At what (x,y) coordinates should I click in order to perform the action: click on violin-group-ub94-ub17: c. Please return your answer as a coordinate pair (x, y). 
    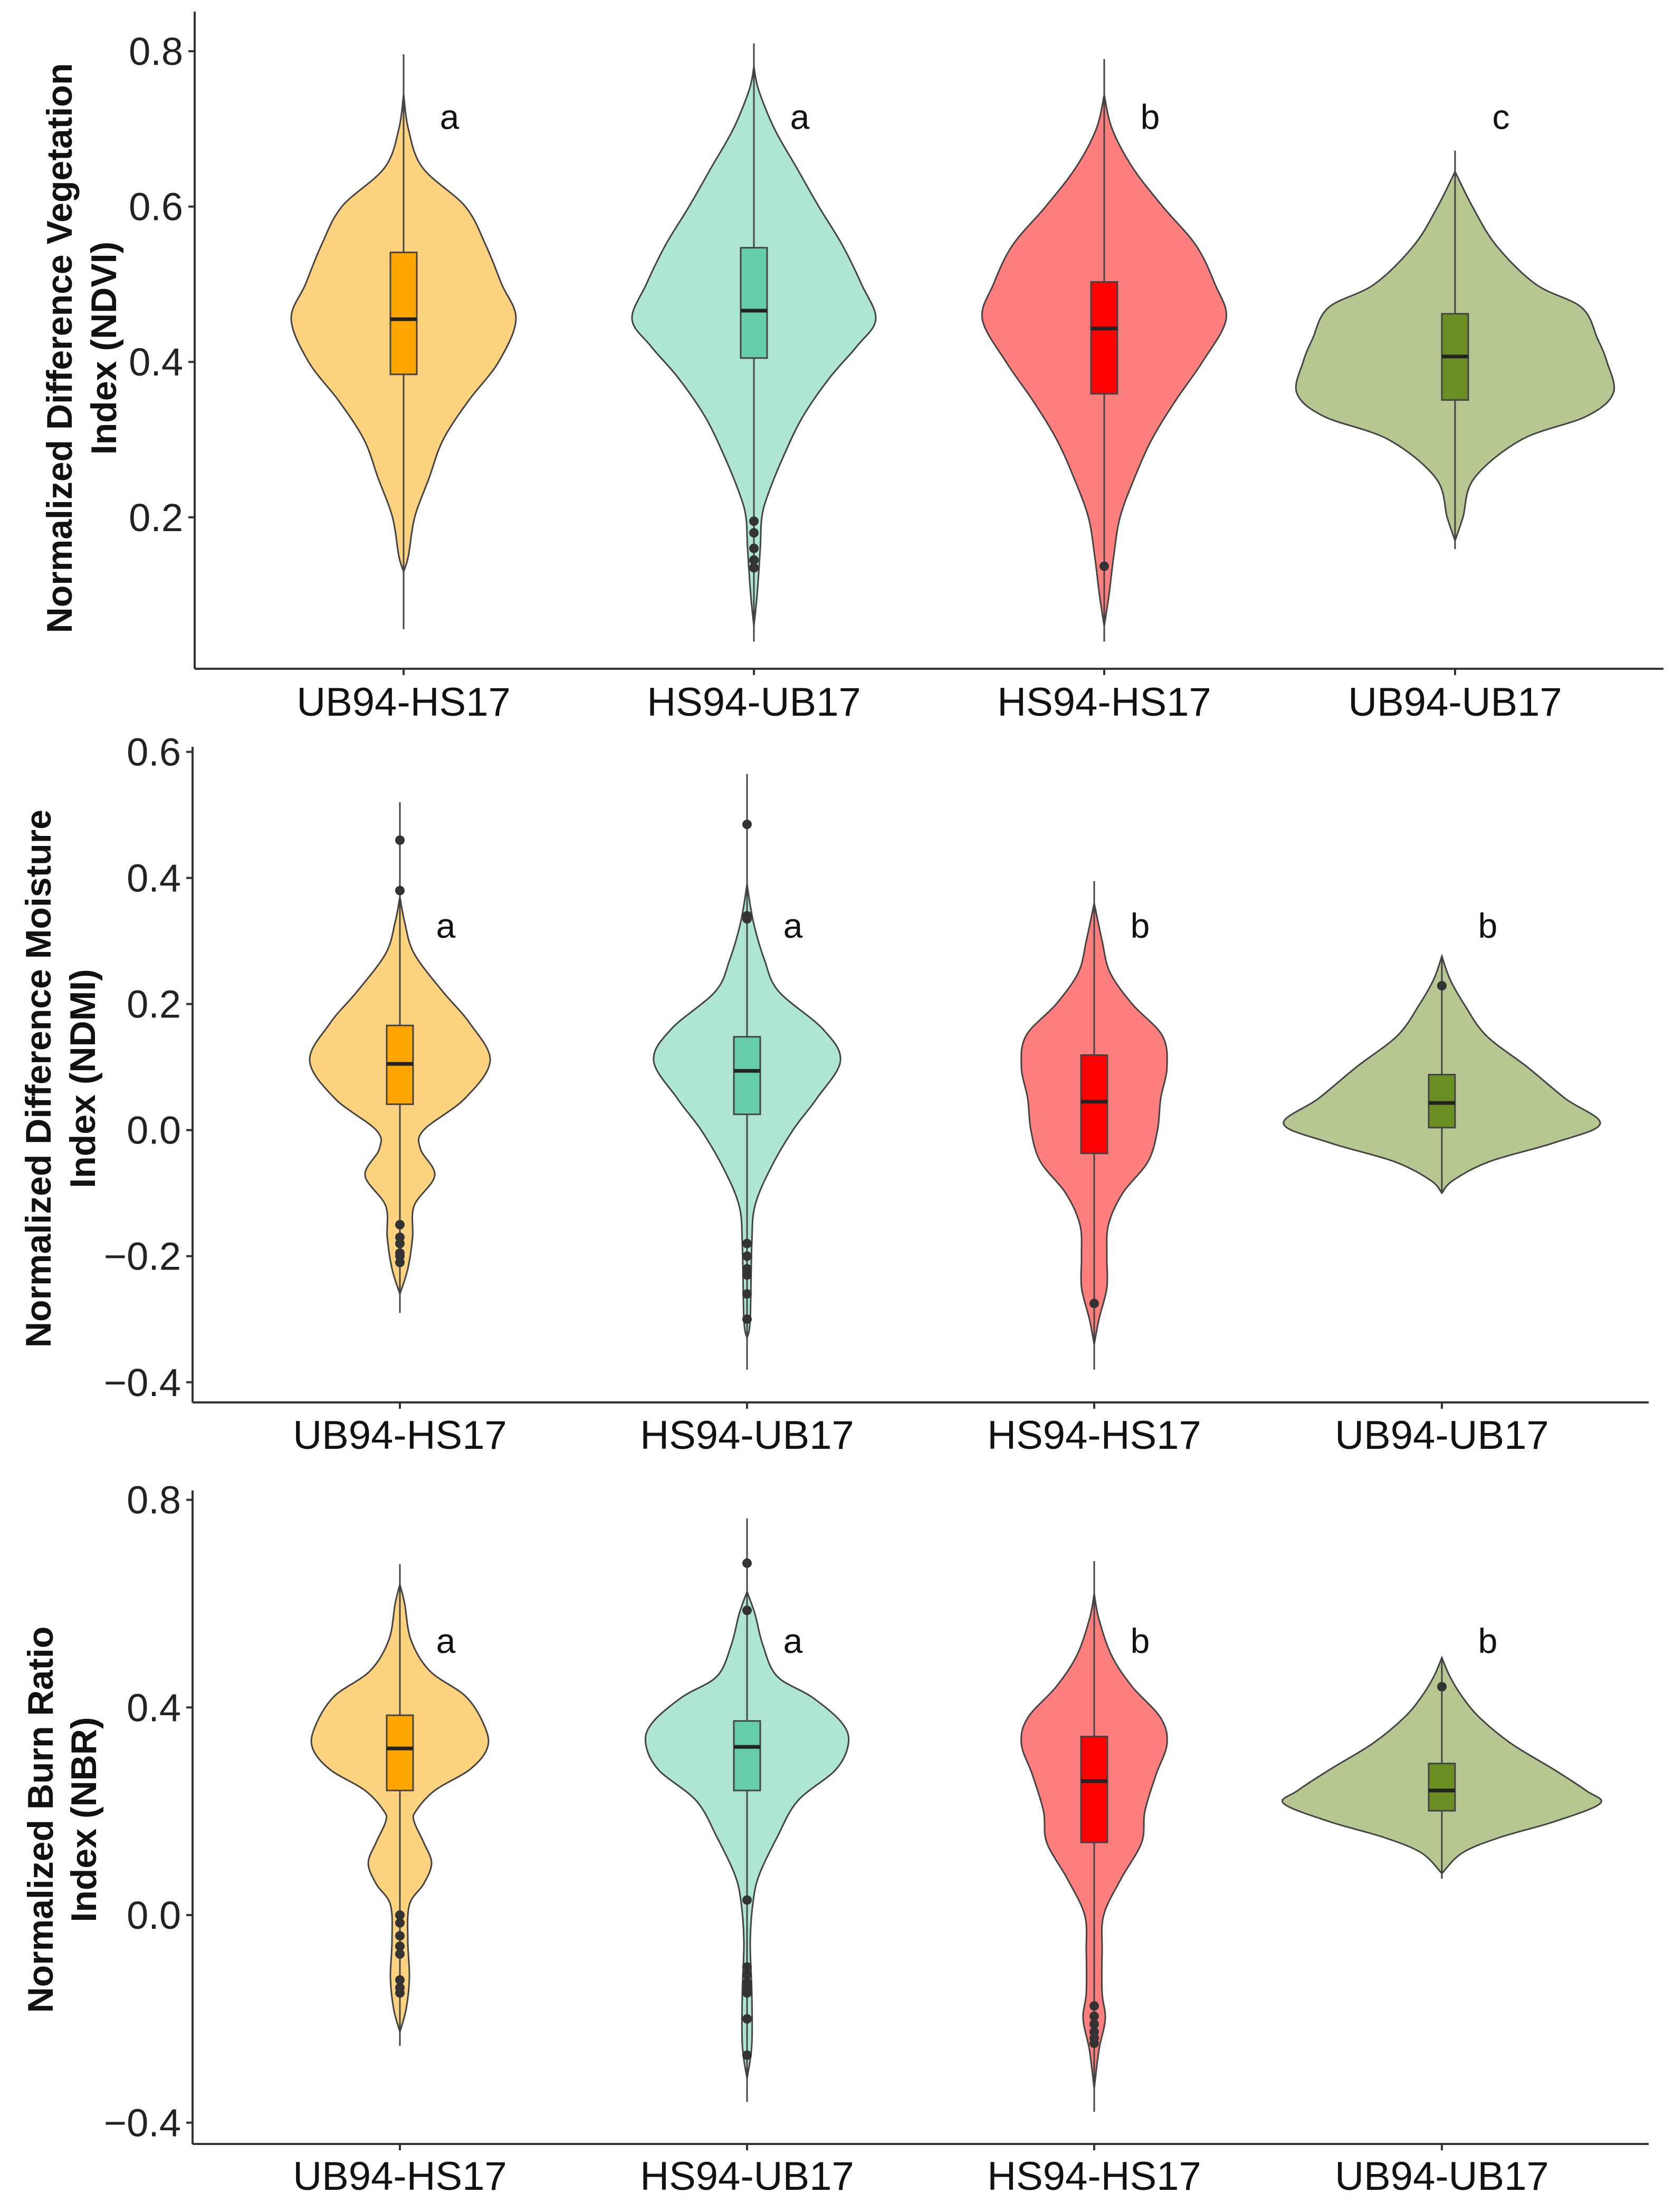
    Looking at the image, I should click on (1455, 323).